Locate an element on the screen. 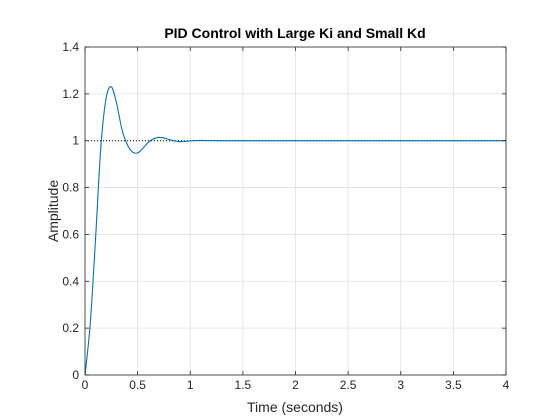  x-tick-label: 2 is located at coordinates (295, 385).